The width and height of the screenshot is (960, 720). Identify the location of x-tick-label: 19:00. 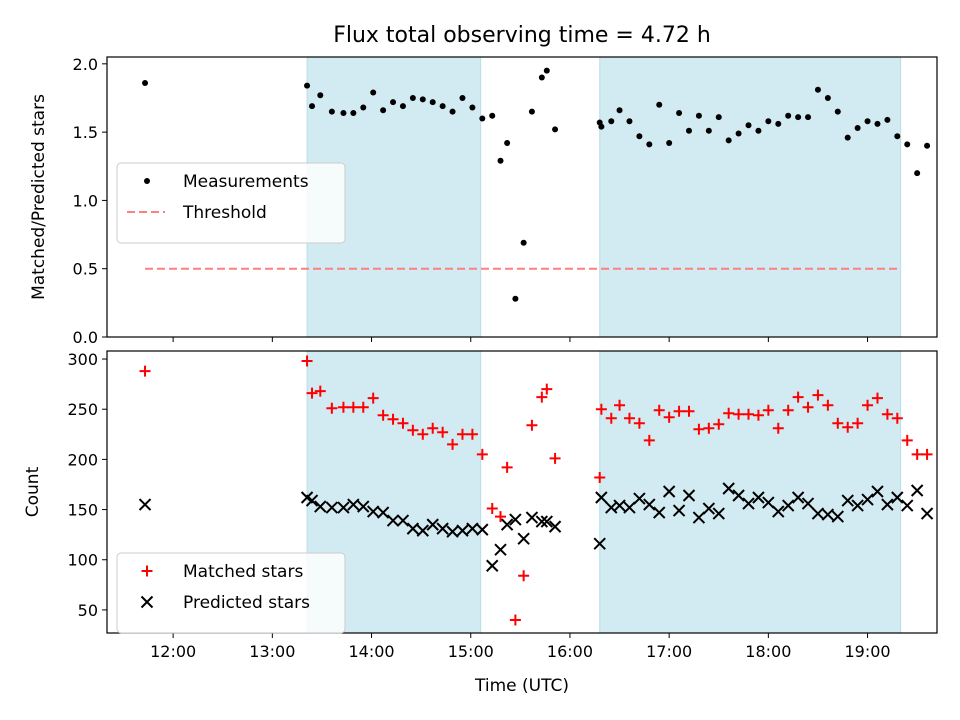
(868, 651).